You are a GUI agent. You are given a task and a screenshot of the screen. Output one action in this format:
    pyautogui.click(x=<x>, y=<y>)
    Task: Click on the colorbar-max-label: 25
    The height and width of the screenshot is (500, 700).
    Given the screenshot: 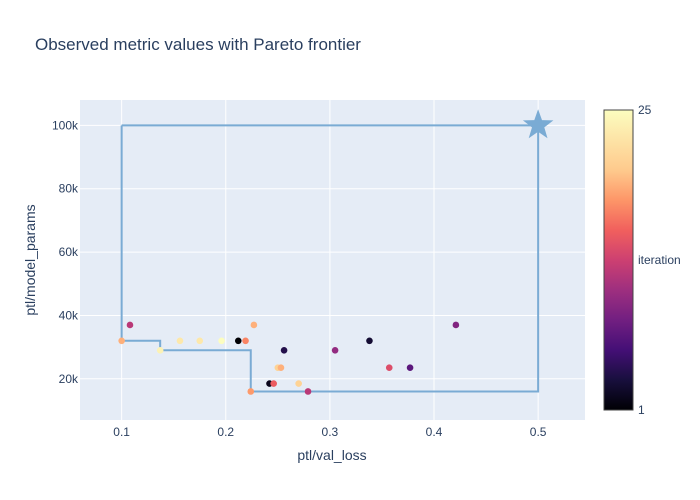 What is the action you would take?
    pyautogui.click(x=645, y=110)
    